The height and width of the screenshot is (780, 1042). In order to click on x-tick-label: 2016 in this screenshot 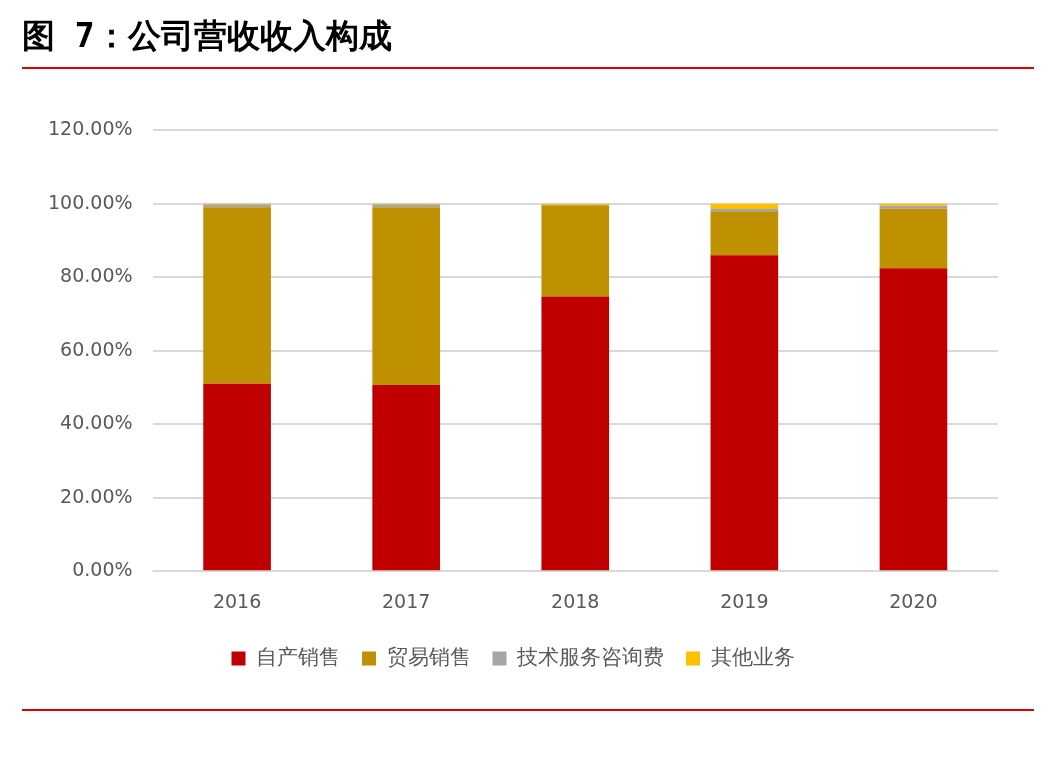, I will do `click(237, 600)`.